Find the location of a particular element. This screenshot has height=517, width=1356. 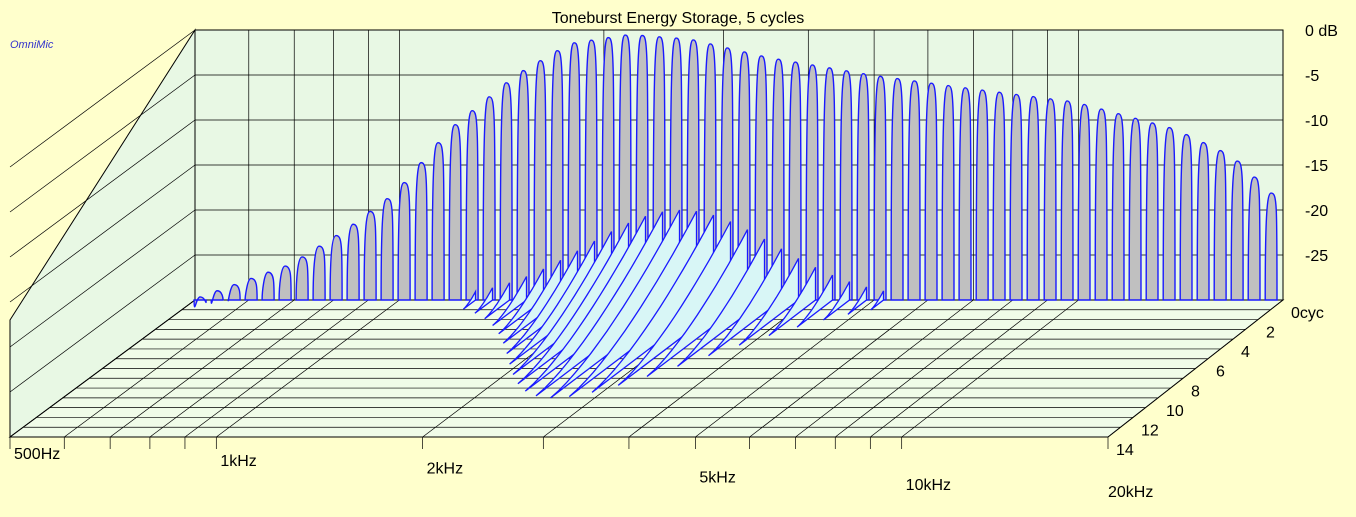

z-tick-label: 2 is located at coordinates (1270, 333).